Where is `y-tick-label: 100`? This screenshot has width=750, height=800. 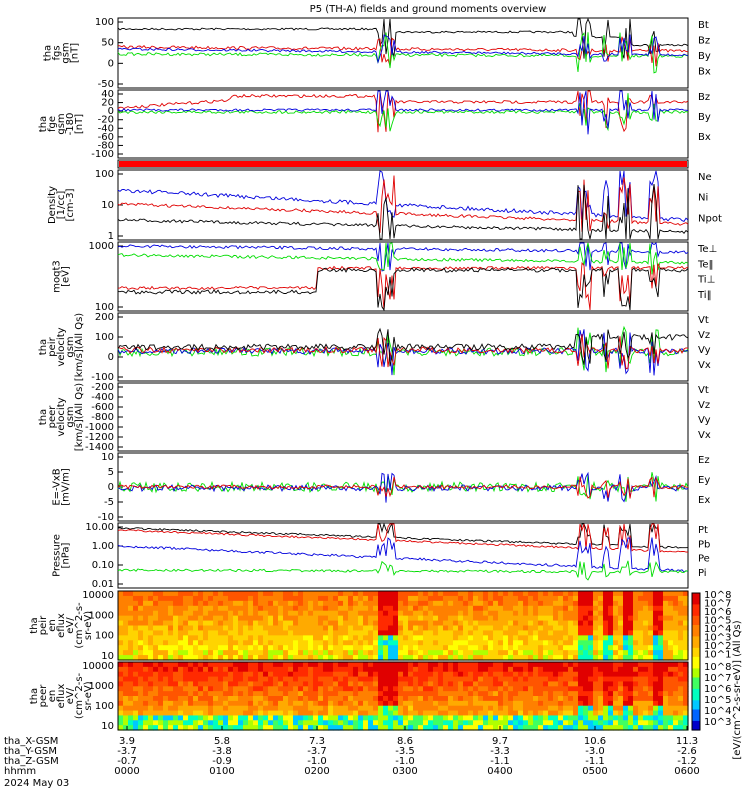 y-tick-label: 100 is located at coordinates (104, 636).